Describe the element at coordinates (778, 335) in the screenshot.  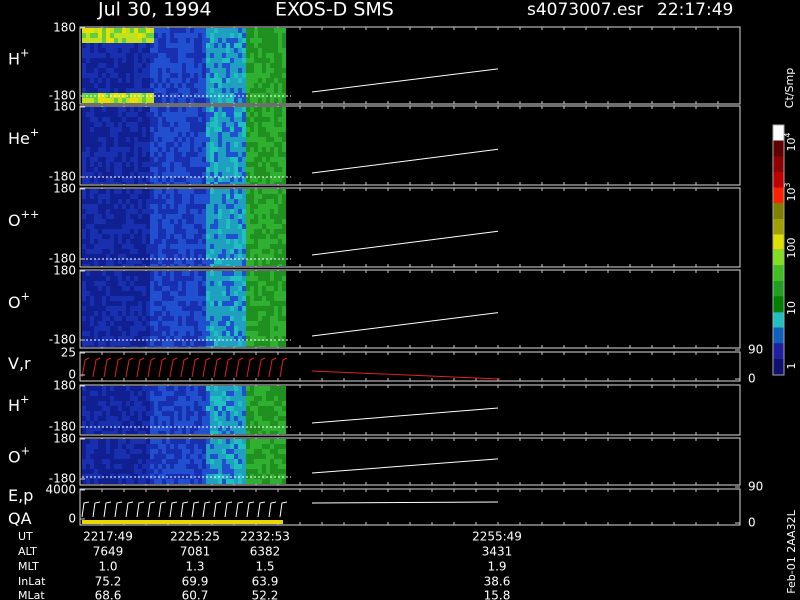
I see `colorbar-cell` at that location.